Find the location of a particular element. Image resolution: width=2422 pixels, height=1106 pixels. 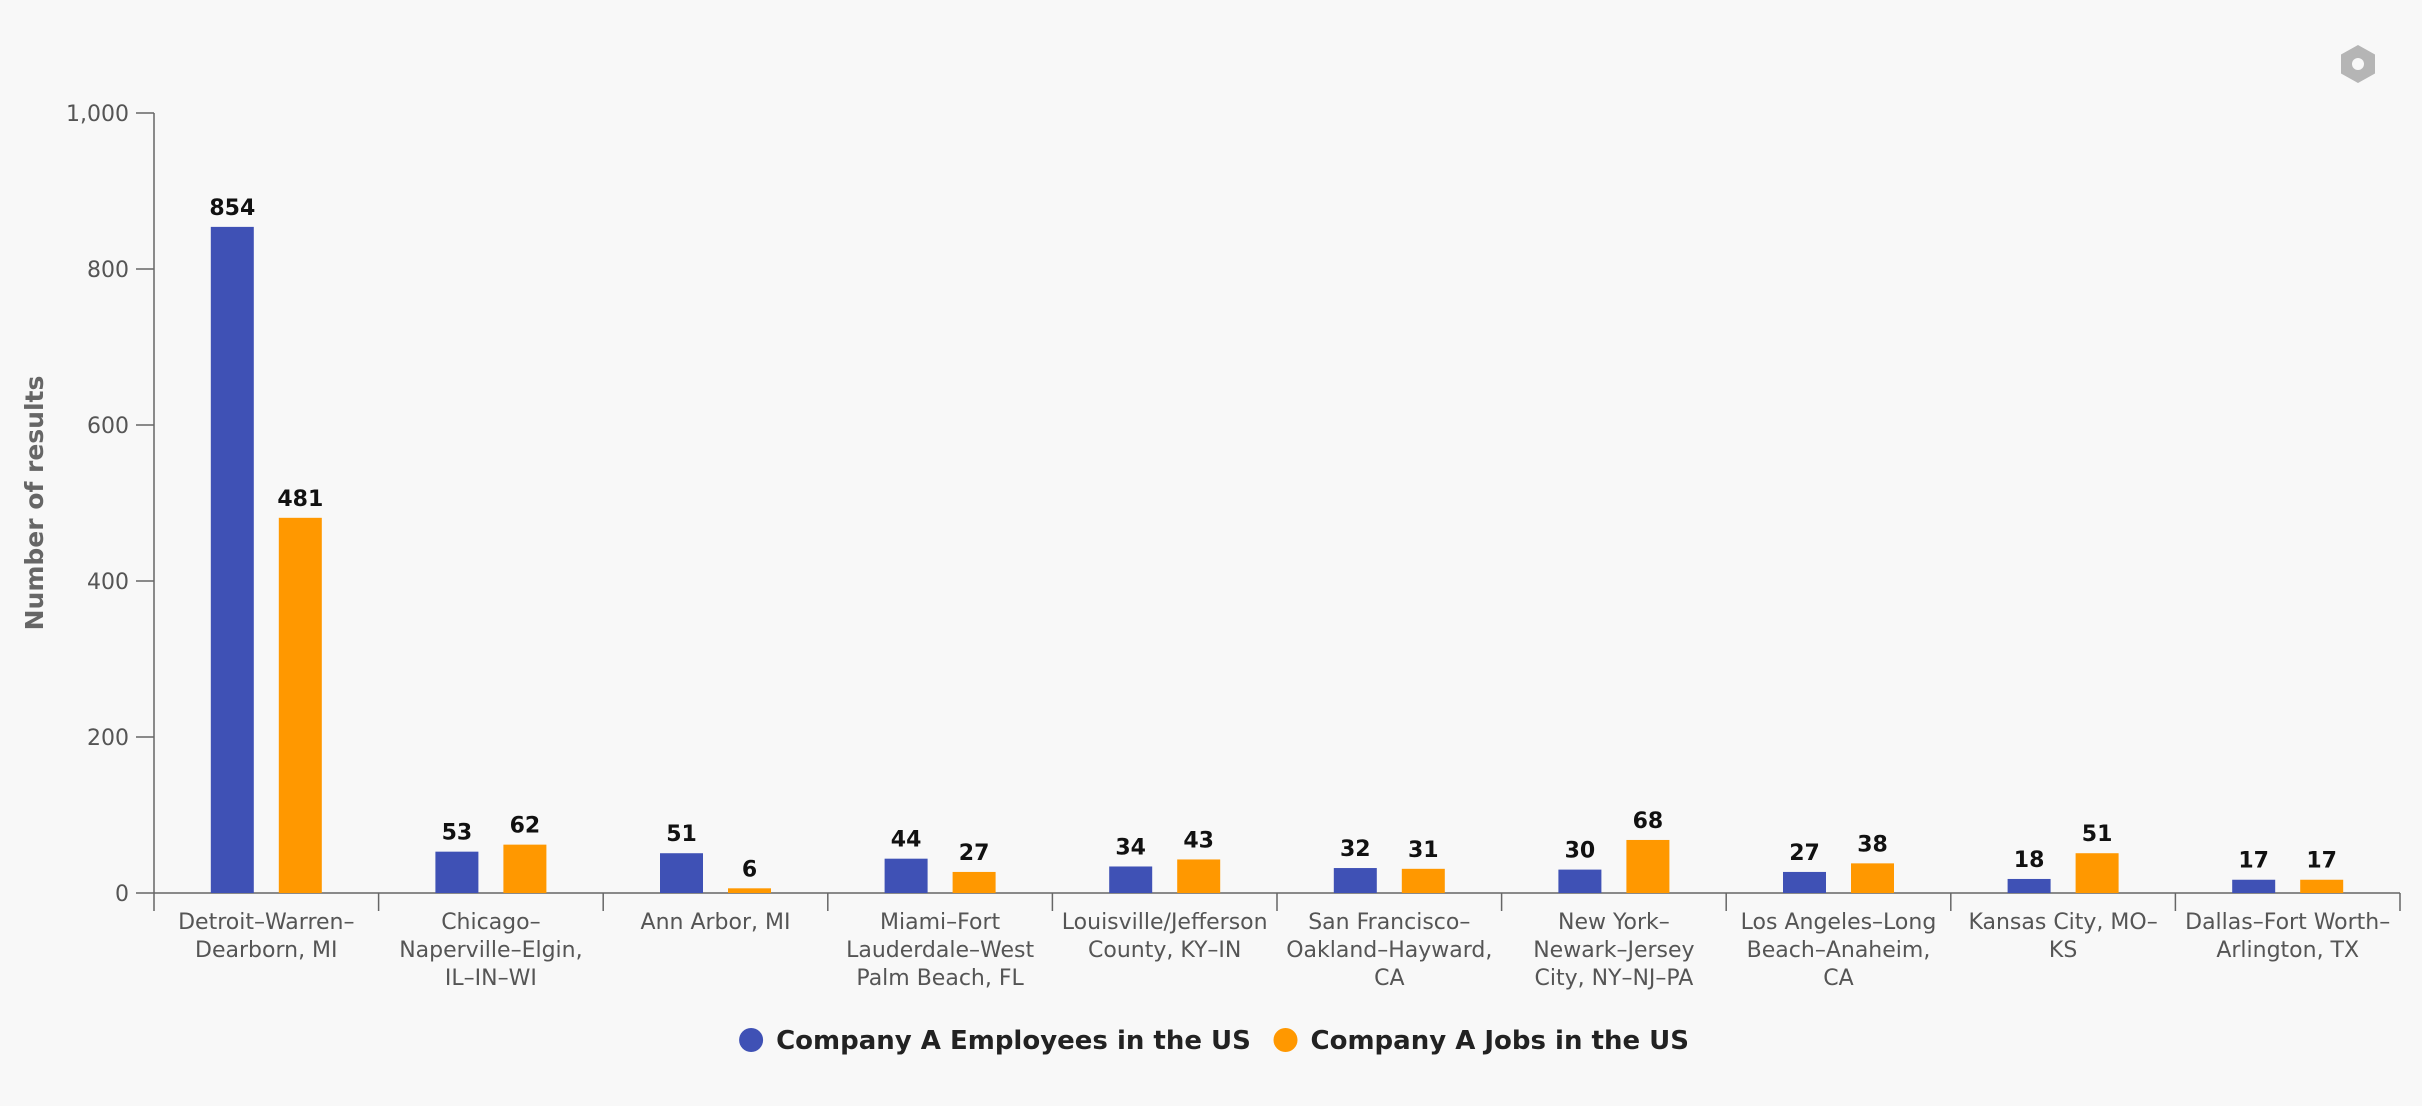

legend-item-jobs: Company A Jobs in the US is located at coordinates (1481, 1041).